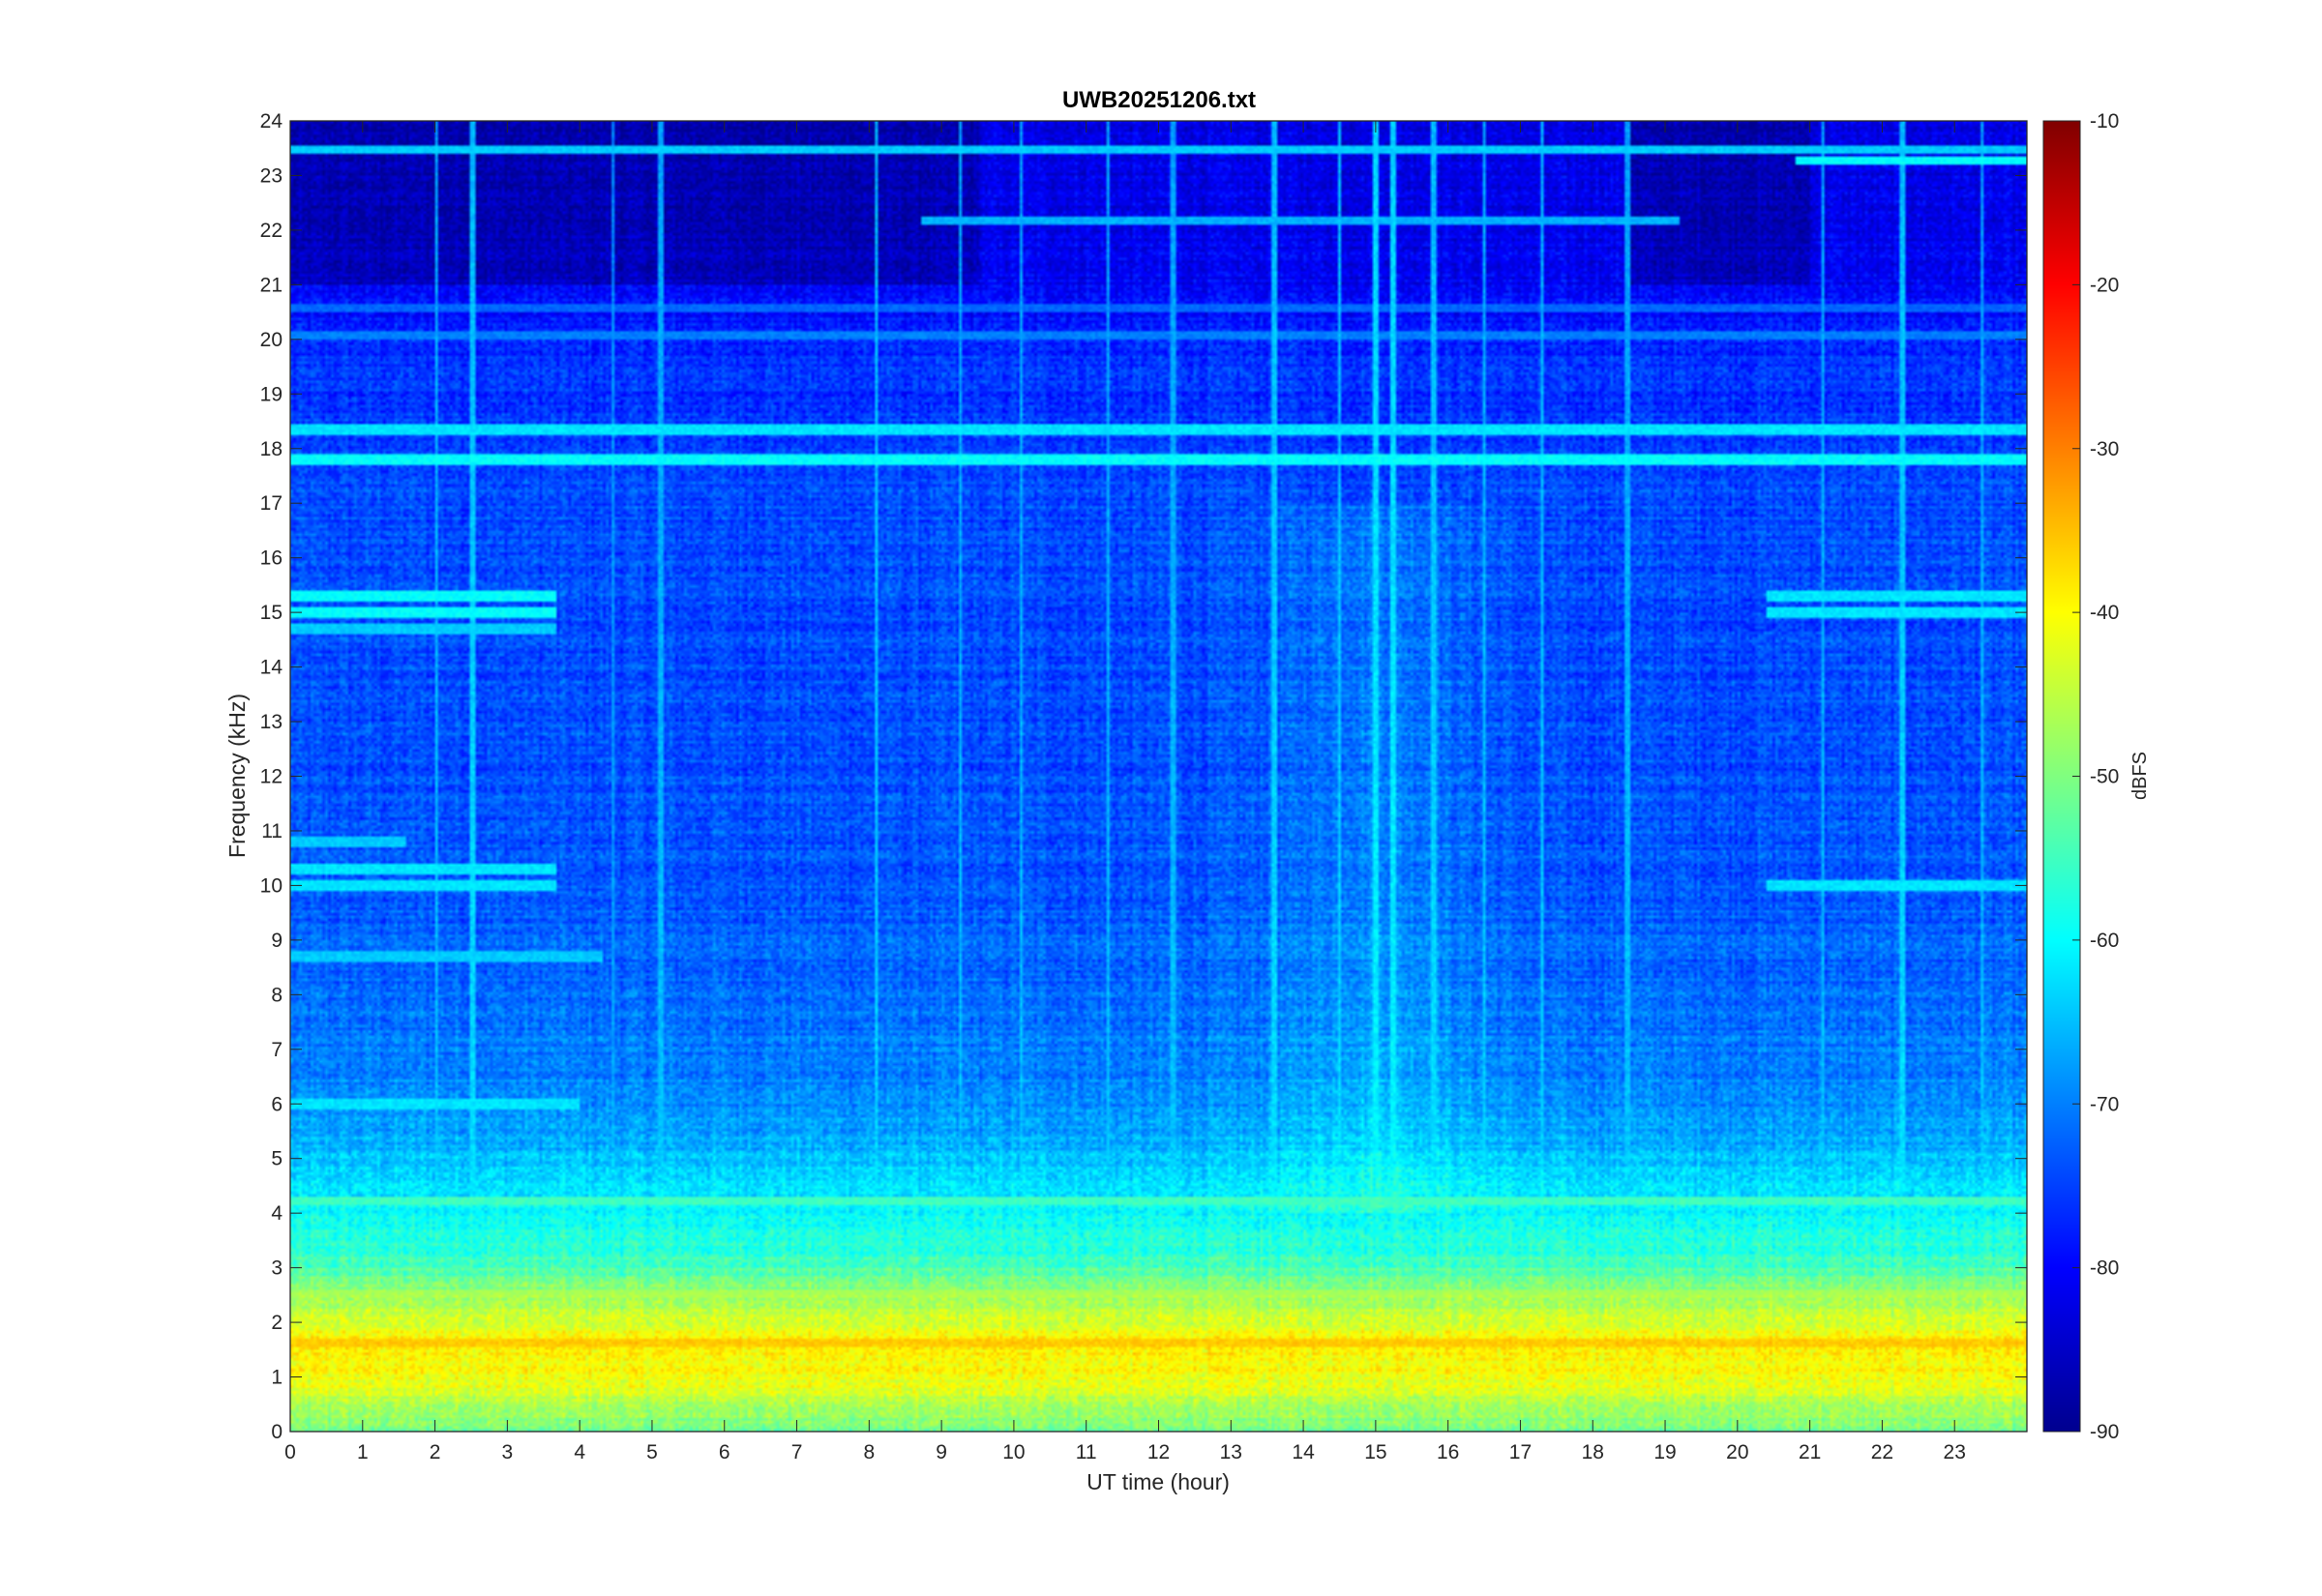 This screenshot has width=2322, height=1596. Describe the element at coordinates (579, 1452) in the screenshot. I see `x-tick-label: 4` at that location.